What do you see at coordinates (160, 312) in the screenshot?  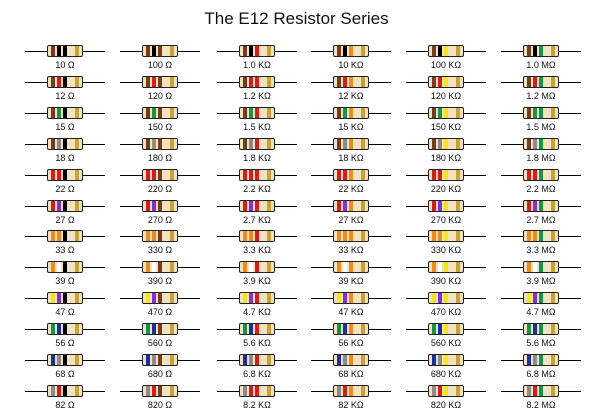 I see `resistance-label: 470 Ω` at bounding box center [160, 312].